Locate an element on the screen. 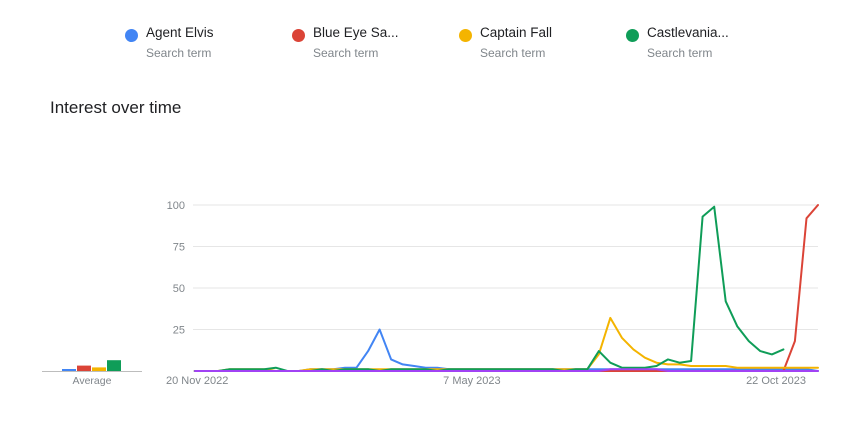 The image size is (846, 428). legend-item-blue-eye: Blue Eye Sa... Search term is located at coordinates (372, 46).